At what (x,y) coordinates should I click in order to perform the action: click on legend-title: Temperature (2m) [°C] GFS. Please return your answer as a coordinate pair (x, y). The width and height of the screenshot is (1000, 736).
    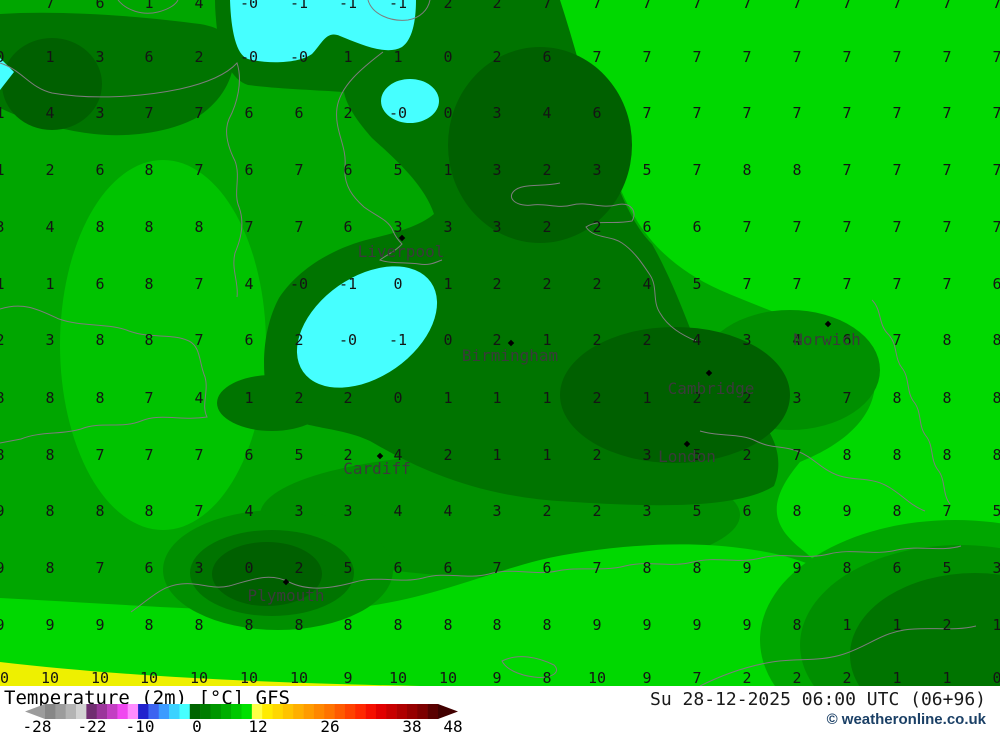
    Looking at the image, I should click on (147, 698).